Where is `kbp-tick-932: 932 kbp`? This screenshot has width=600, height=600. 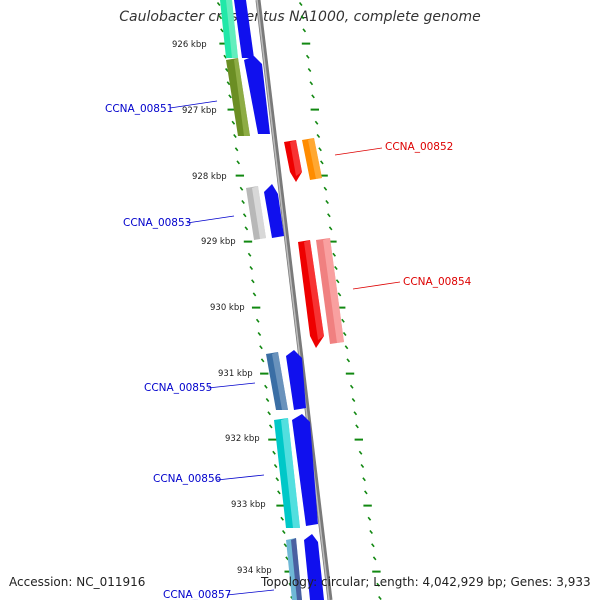 kbp-tick-932: 932 kbp is located at coordinates (242, 439).